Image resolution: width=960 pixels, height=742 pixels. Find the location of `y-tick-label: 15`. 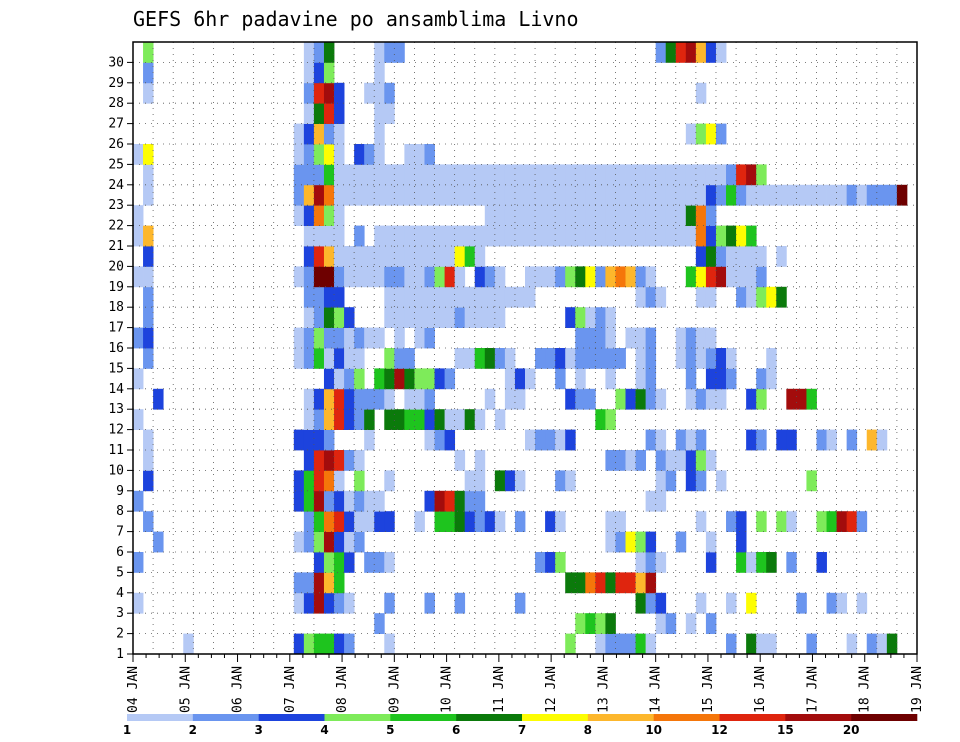

y-tick-label: 15 is located at coordinates (116, 368).